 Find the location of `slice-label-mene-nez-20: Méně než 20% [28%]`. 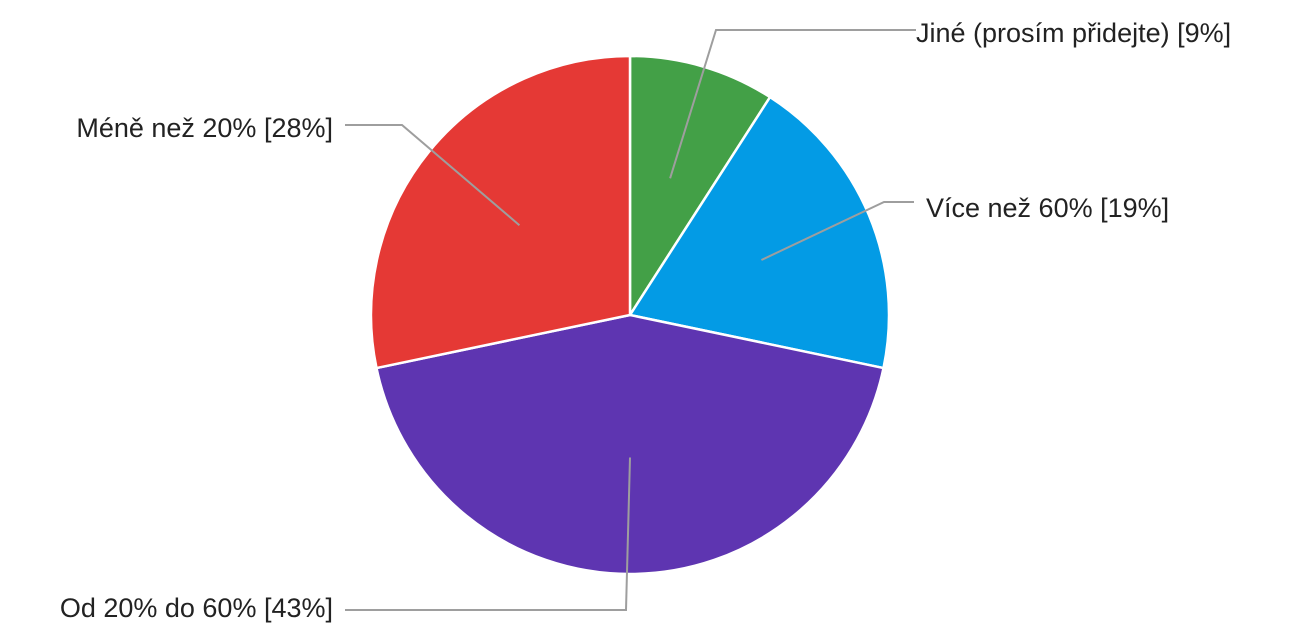

slice-label-mene-nez-20: Méně než 20% [28%] is located at coordinates (204, 128).